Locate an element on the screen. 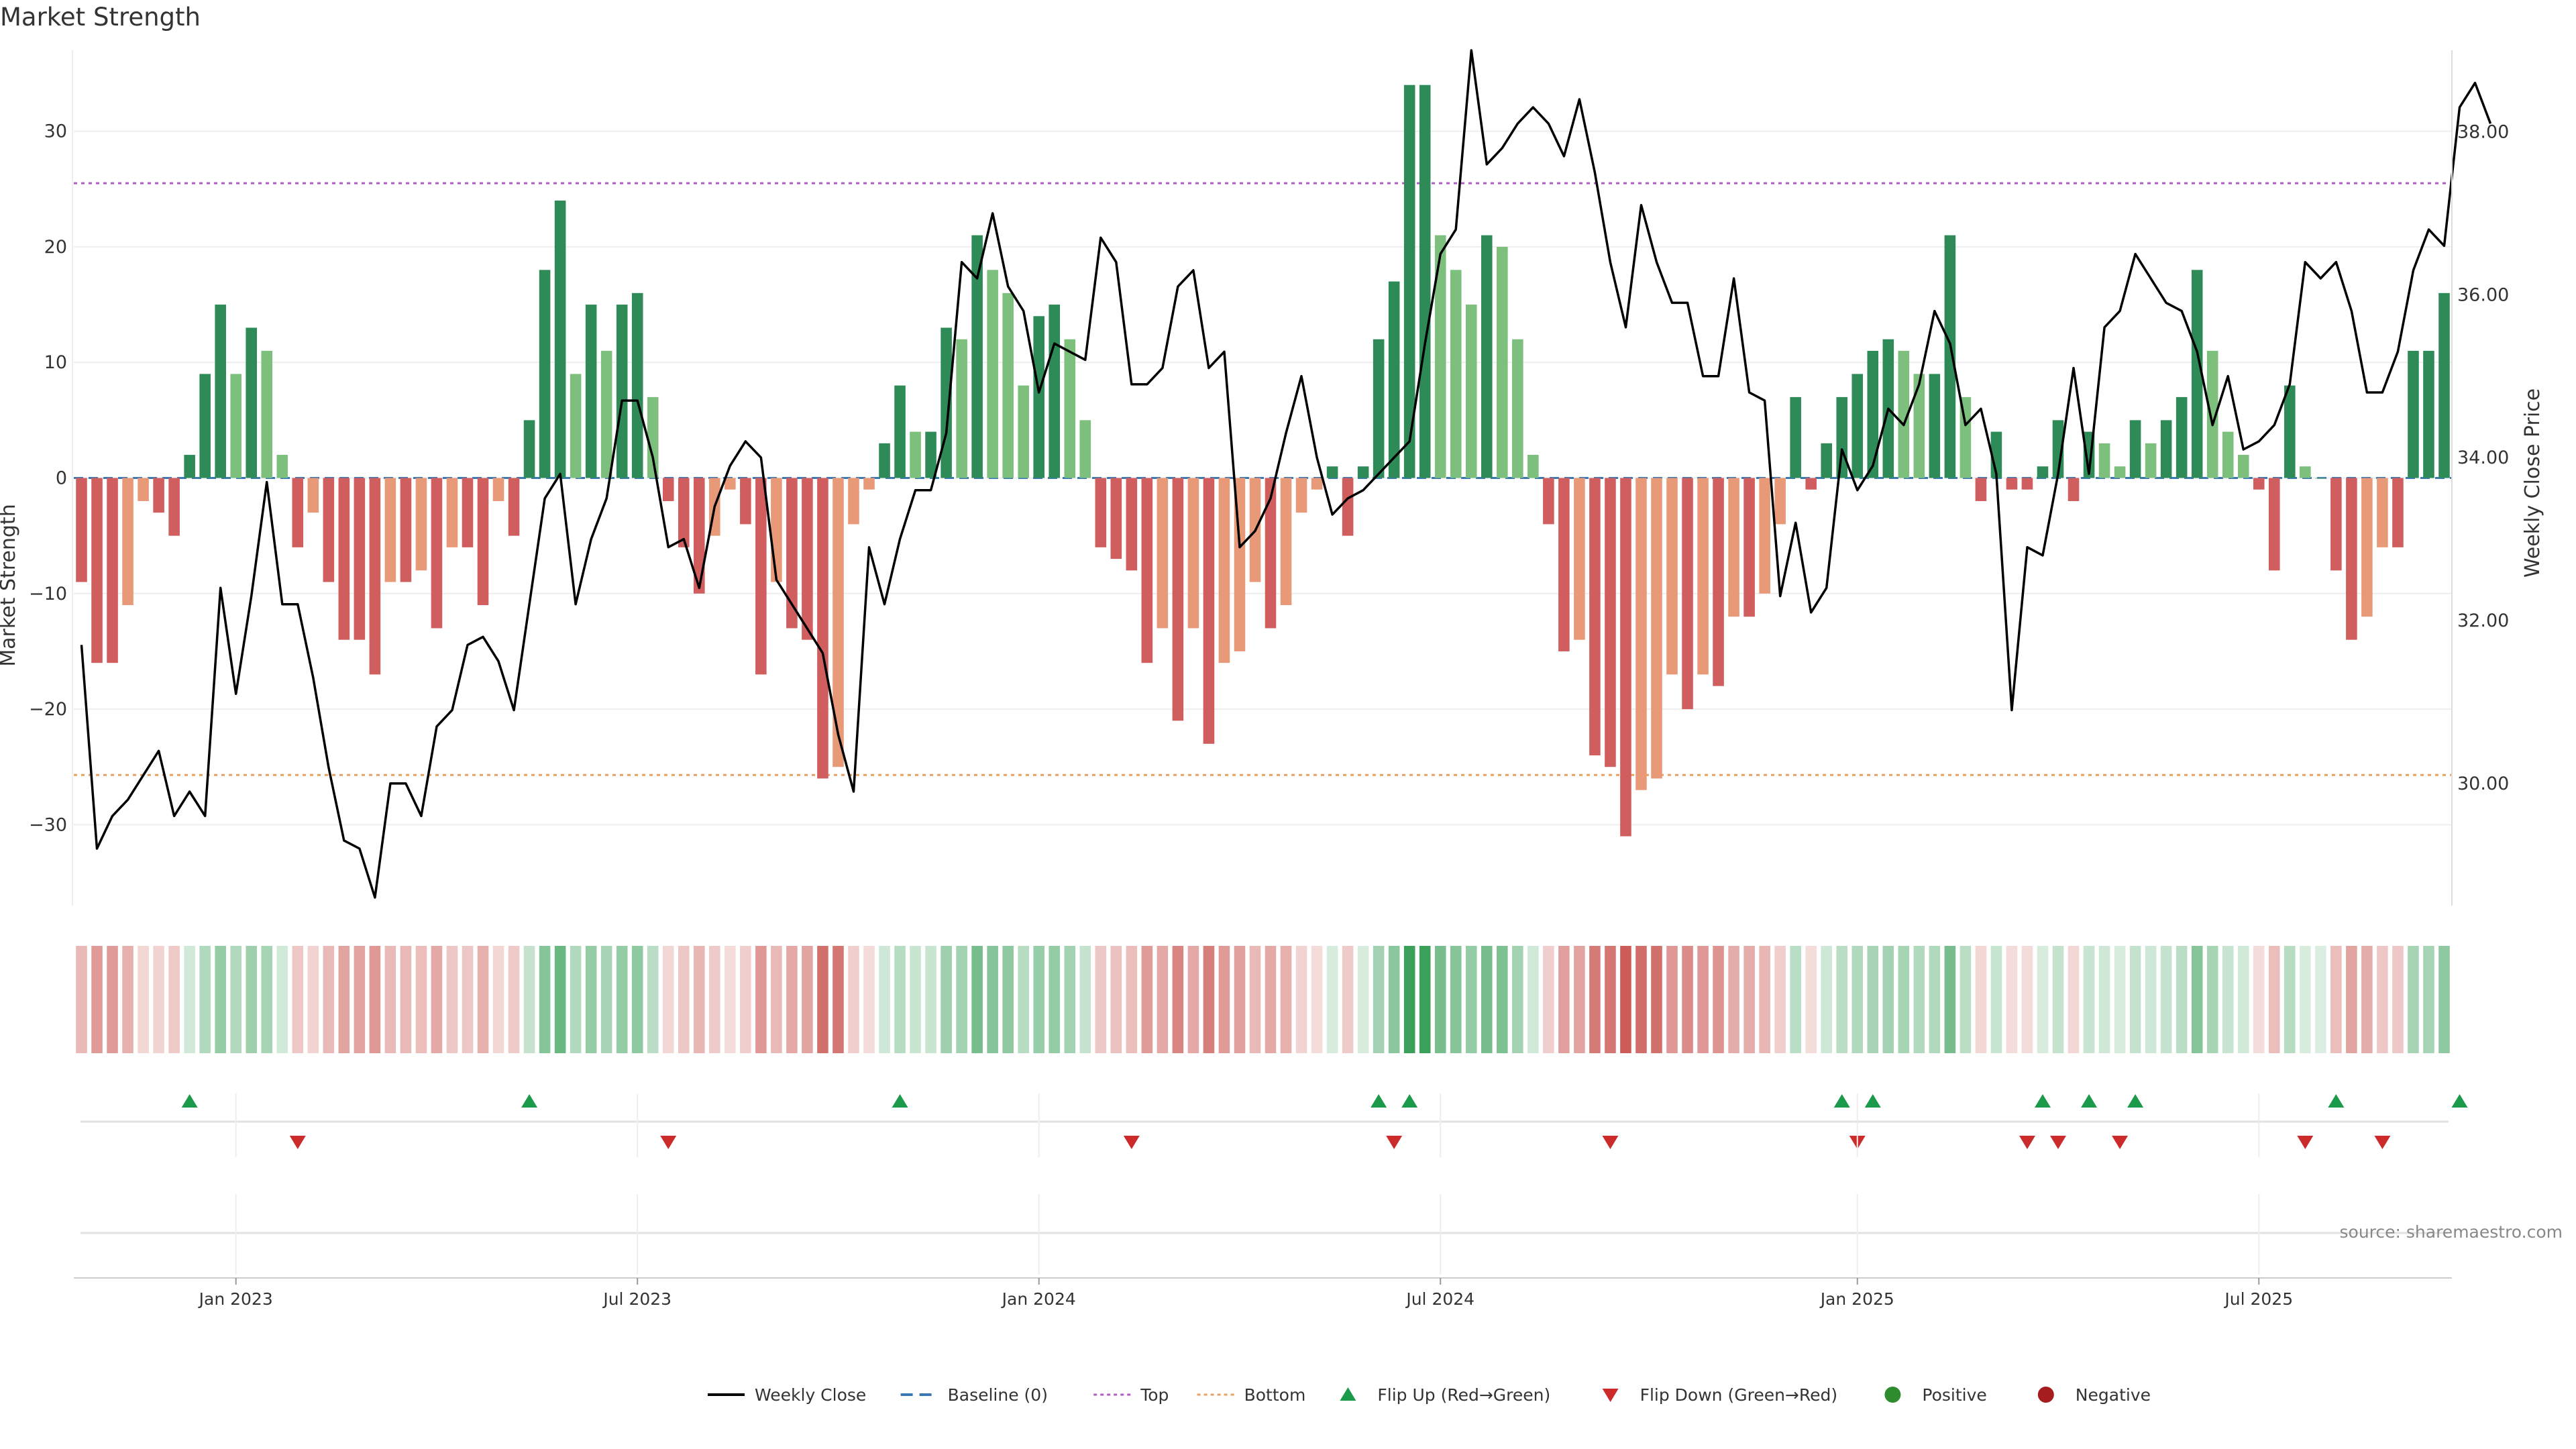 The width and height of the screenshot is (2576, 1449). source-credit: source: sharemaestro.com is located at coordinates (2451, 1232).